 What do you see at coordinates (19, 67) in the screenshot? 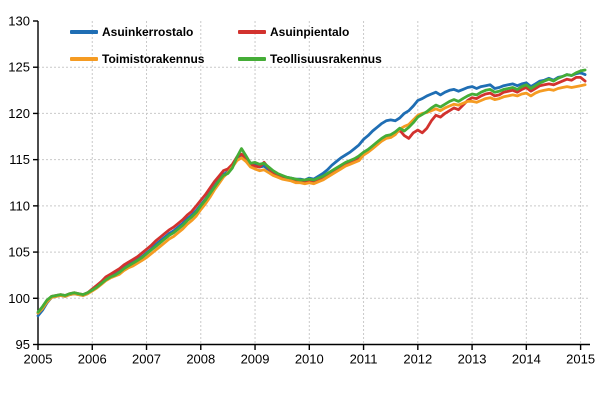
I see `y-tick-label: 125` at bounding box center [19, 67].